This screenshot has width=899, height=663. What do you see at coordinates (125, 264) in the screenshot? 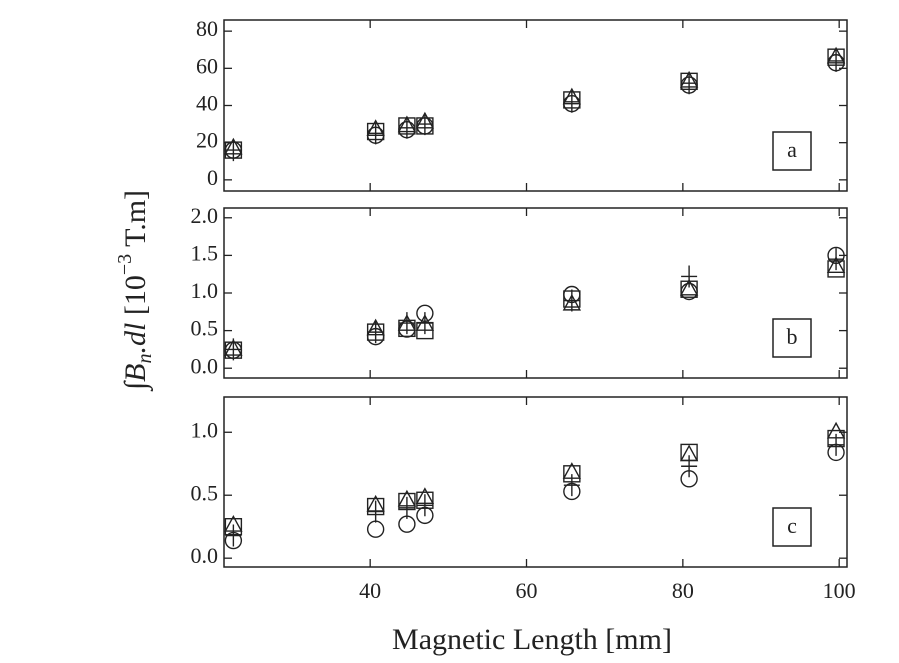
I see `y-axis-label-part: −3` at bounding box center [125, 264].